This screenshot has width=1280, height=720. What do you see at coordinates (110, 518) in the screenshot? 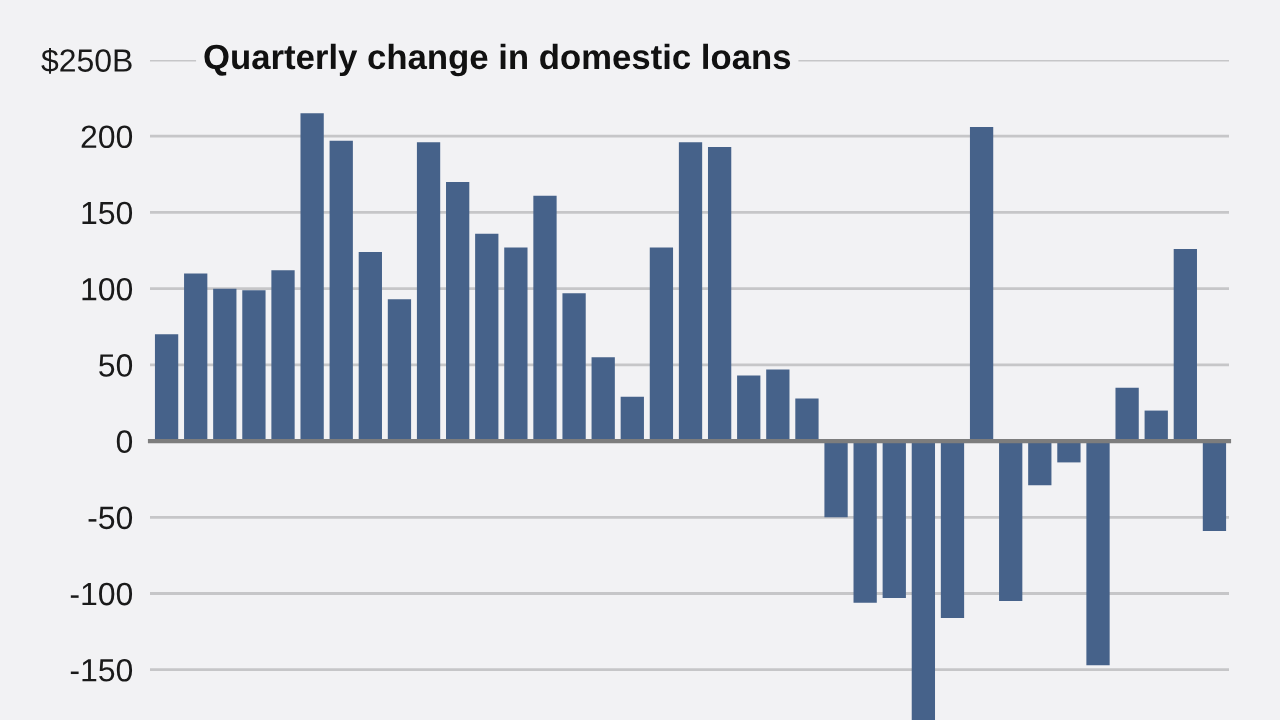
I see `y-tick-label: -50` at bounding box center [110, 518].